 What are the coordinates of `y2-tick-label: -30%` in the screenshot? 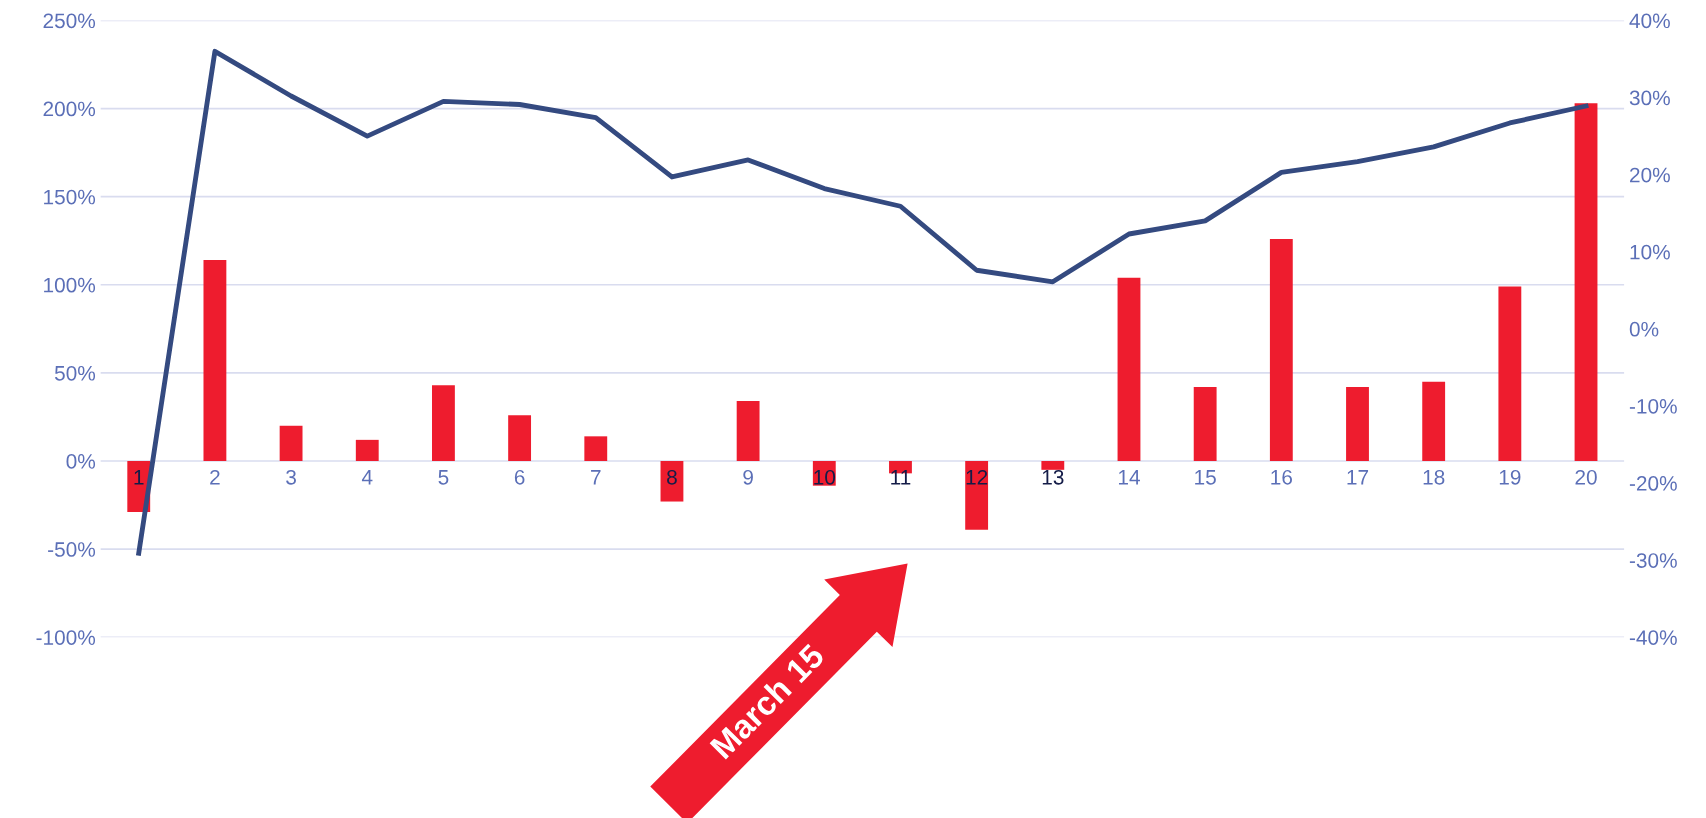 It's located at (1653, 560).